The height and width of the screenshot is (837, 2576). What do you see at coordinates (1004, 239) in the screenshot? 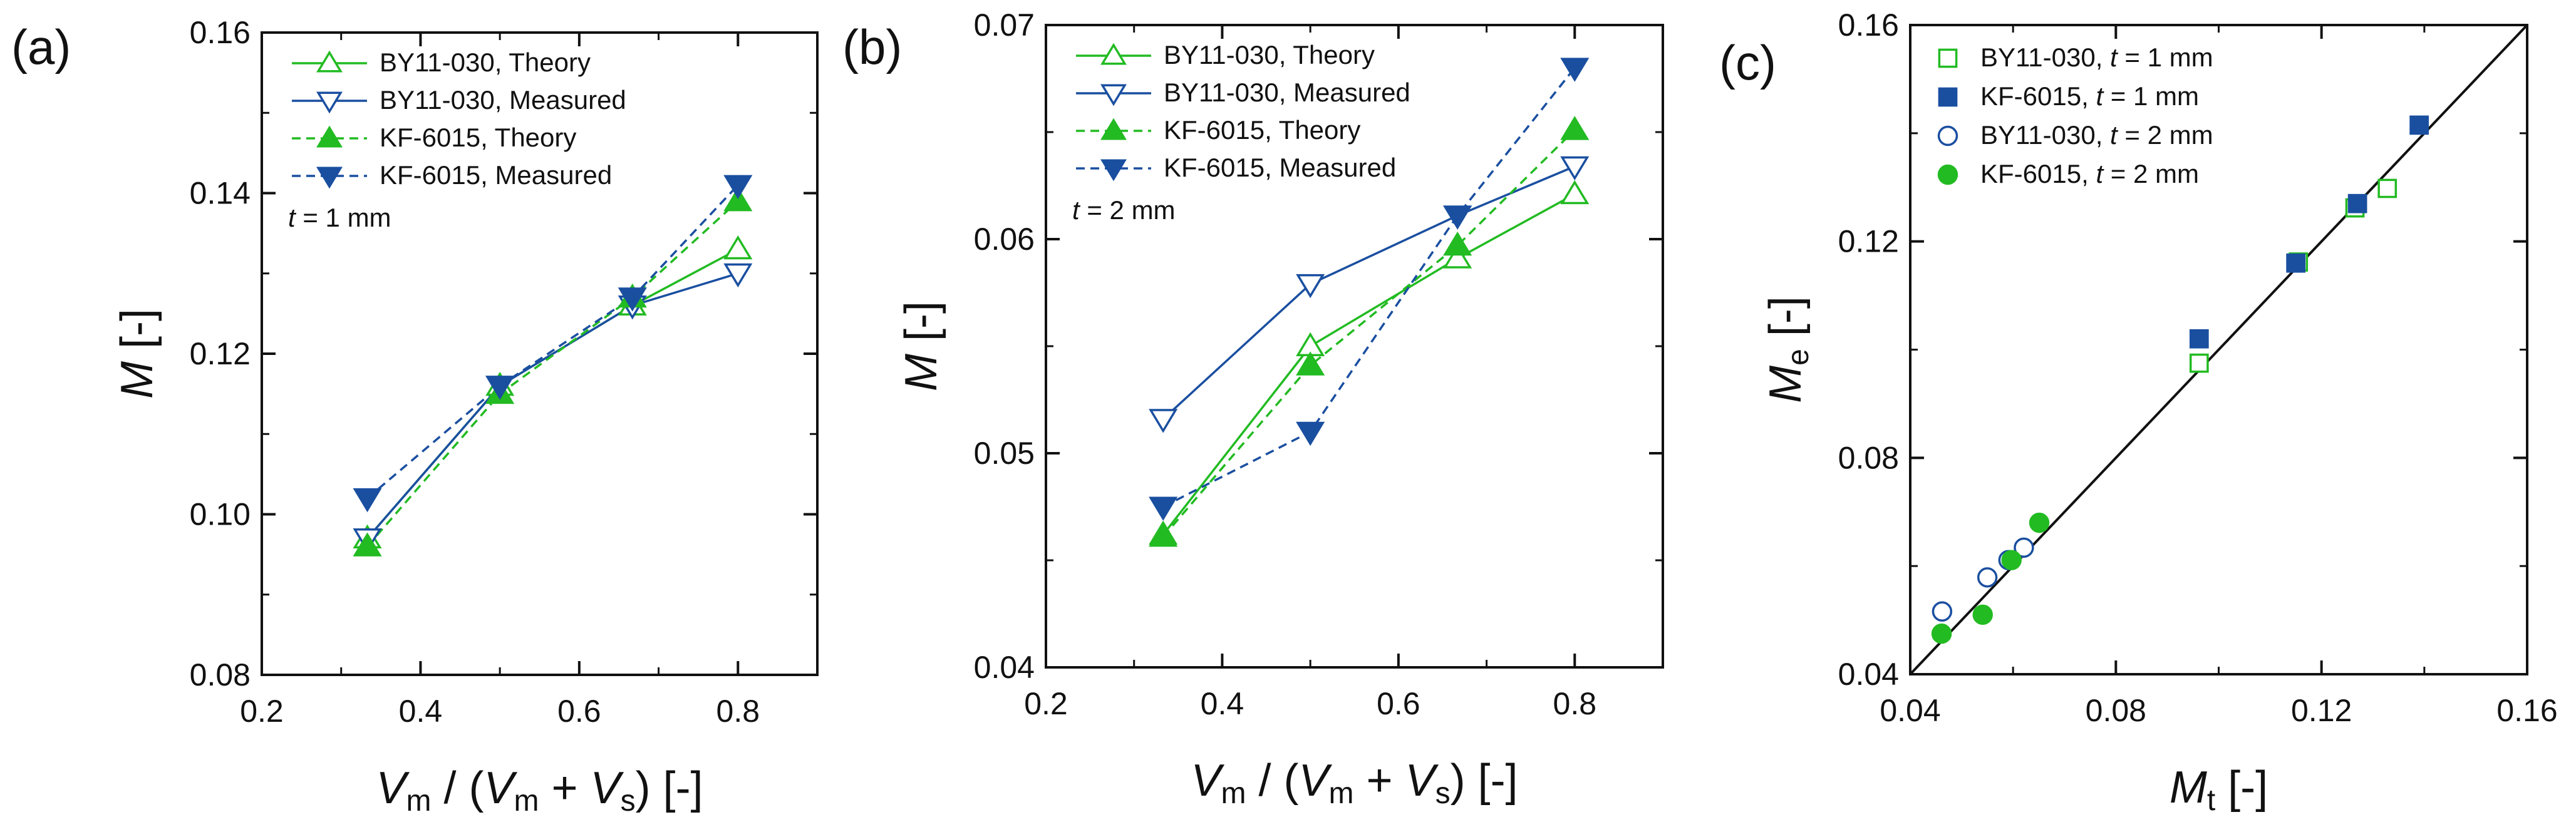
I see `y-tick-label: 0.06` at bounding box center [1004, 239].